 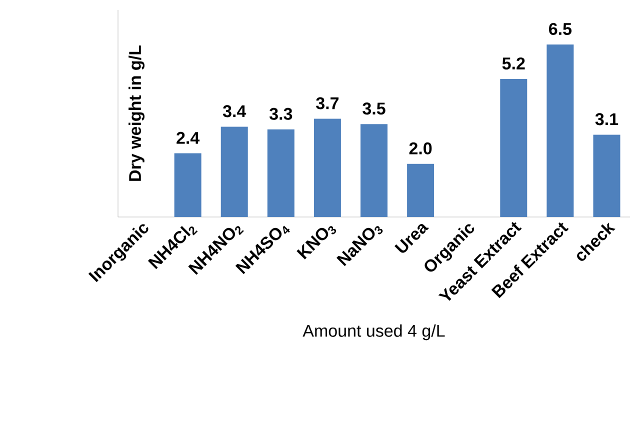 I want to click on data-label: 2.0, so click(x=420, y=148).